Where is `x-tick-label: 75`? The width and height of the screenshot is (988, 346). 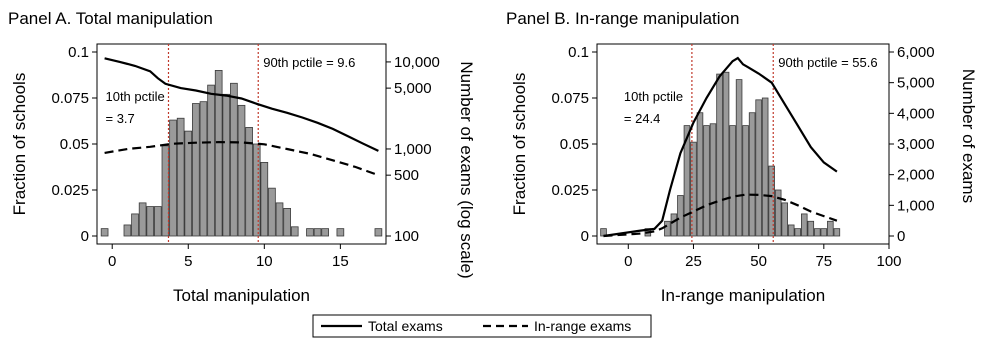 x-tick-label: 75 is located at coordinates (823, 261).